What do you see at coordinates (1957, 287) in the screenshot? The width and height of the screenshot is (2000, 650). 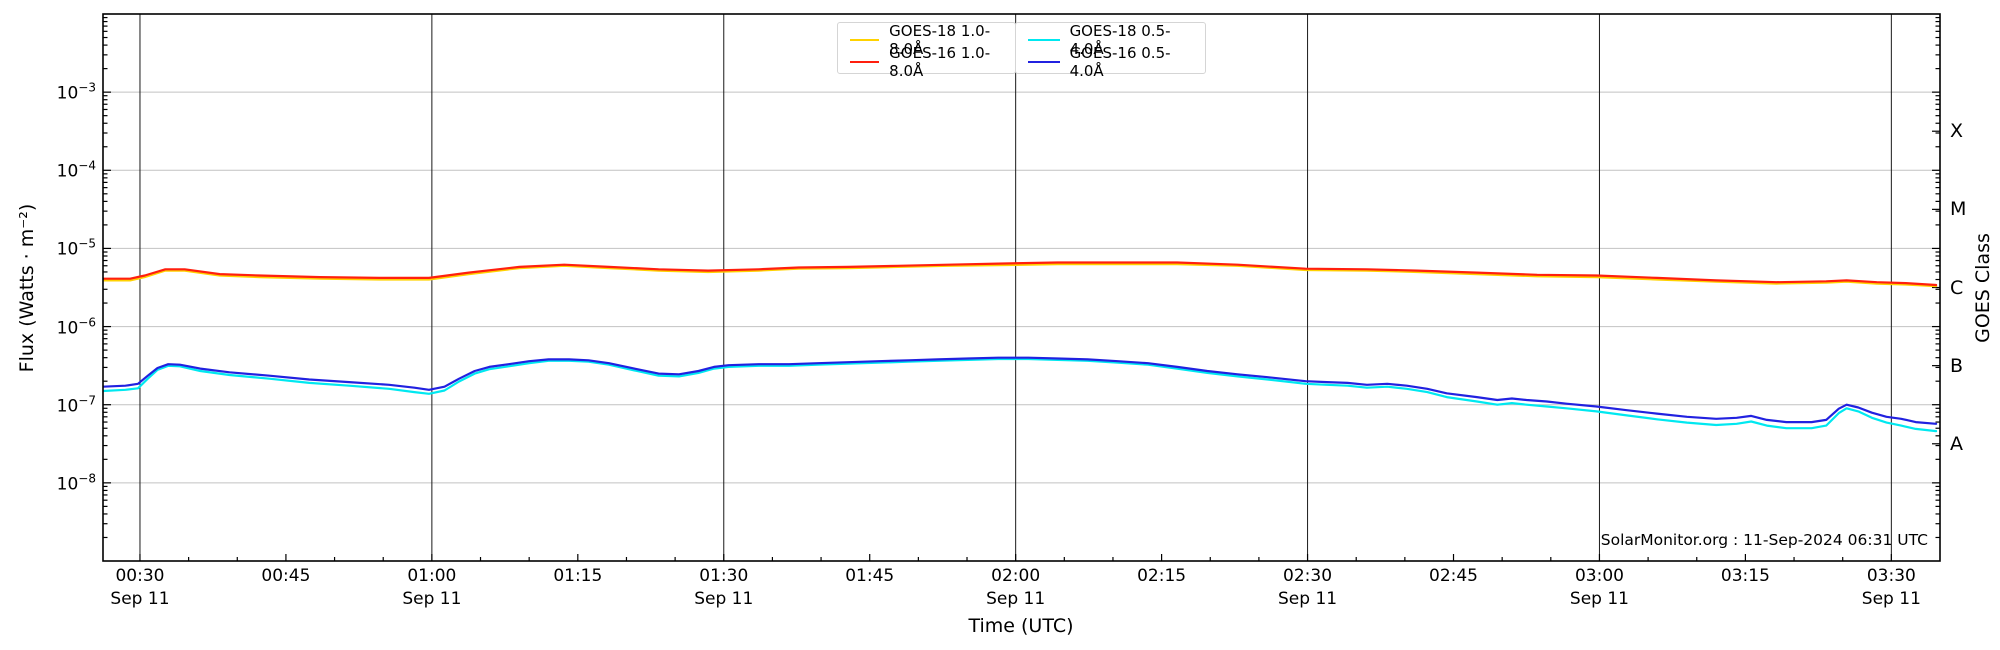 I see `goes-class-label-c: C` at bounding box center [1957, 287].